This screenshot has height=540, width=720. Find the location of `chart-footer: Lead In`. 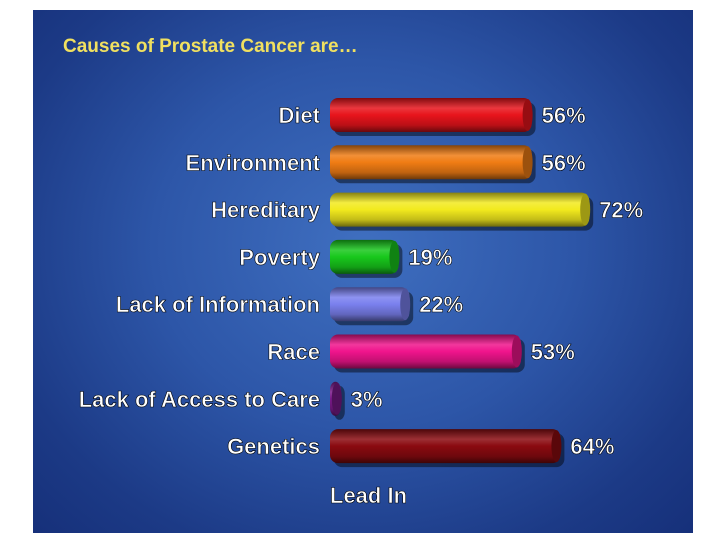

chart-footer: Lead In is located at coordinates (368, 495).